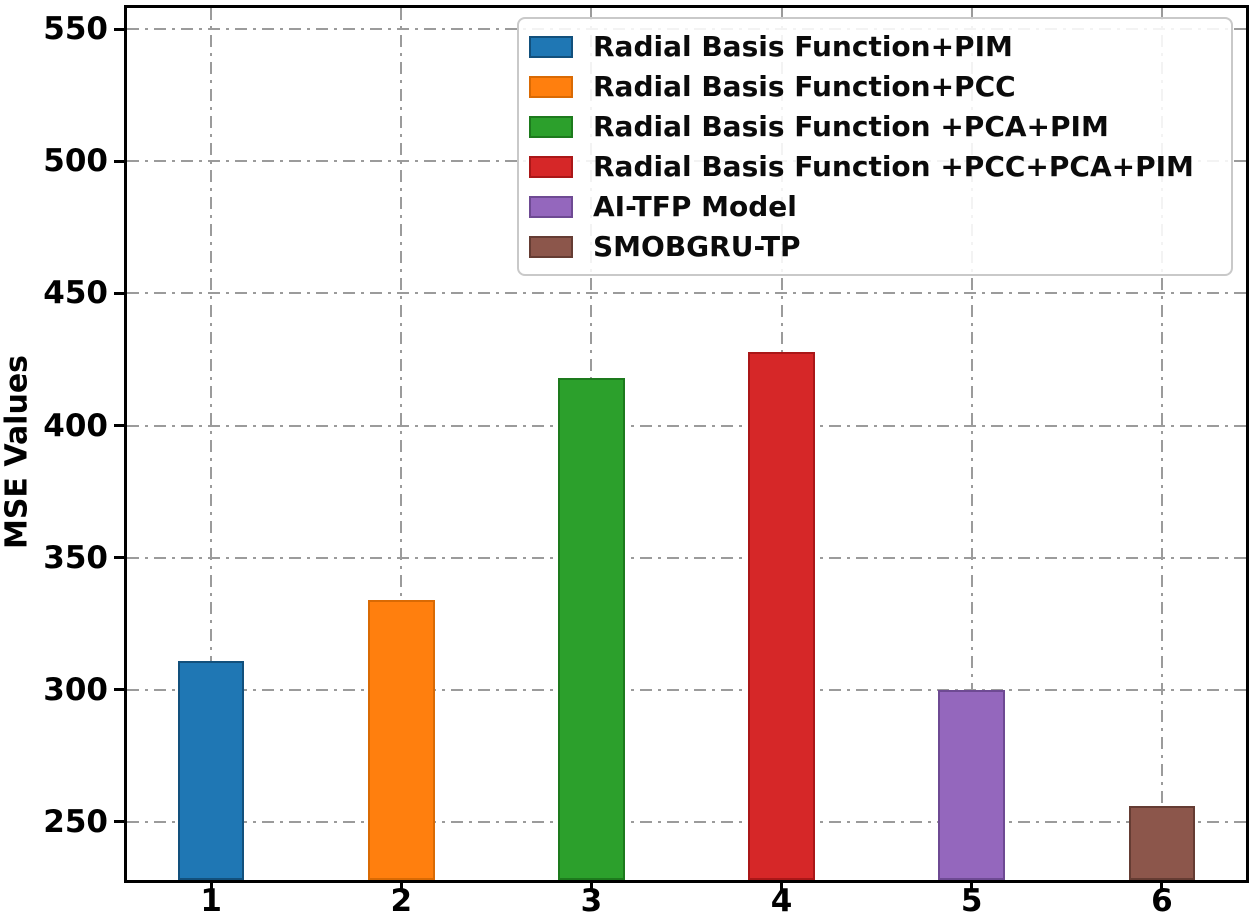 Image resolution: width=1255 pixels, height=919 pixels. What do you see at coordinates (851, 126) in the screenshot?
I see `legend-label: Radial Basis Function +PCA+PIM` at bounding box center [851, 126].